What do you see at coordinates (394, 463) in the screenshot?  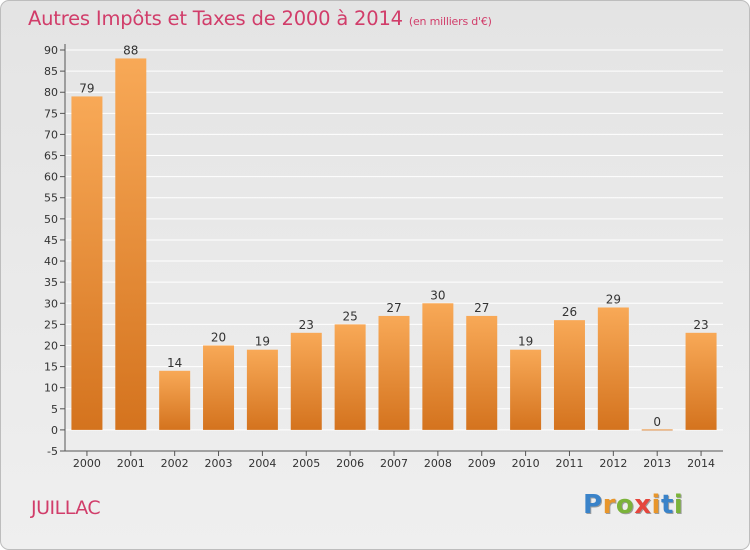 I see `x-tick-label: 2007` at bounding box center [394, 463].